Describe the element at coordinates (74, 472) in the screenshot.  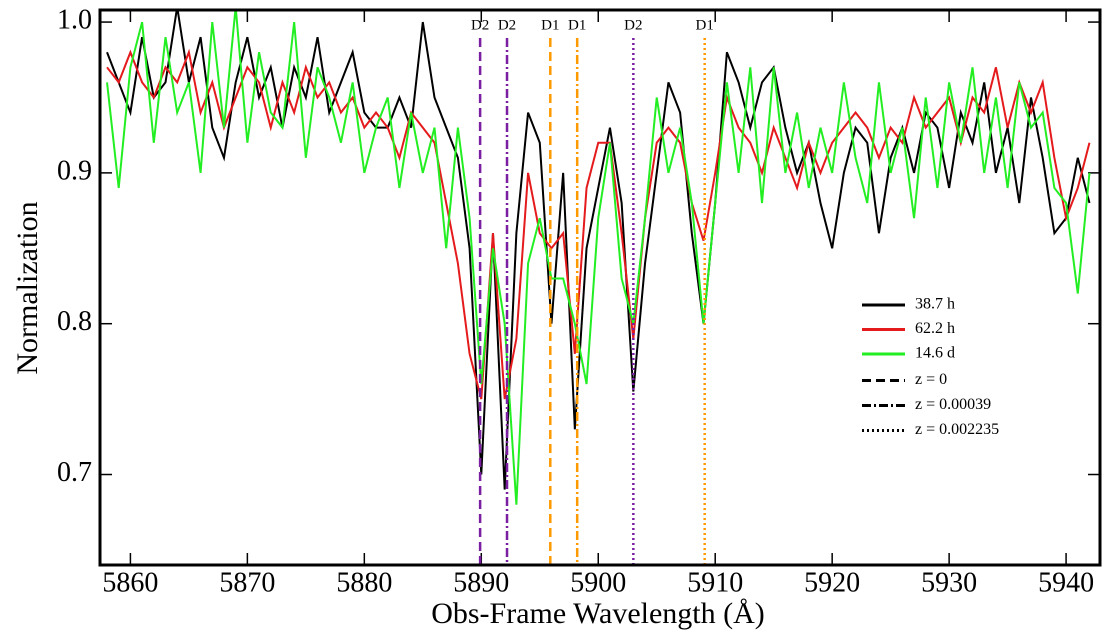
I see `y-tick-label: 0.7` at that location.